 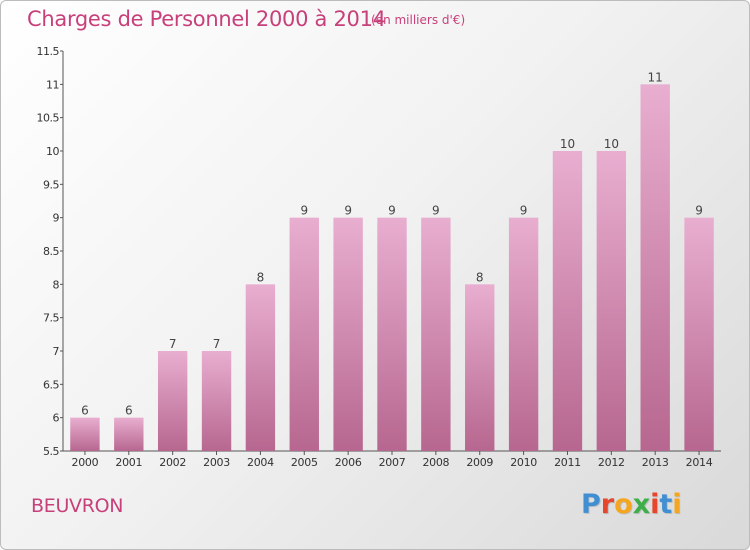 What do you see at coordinates (655, 77) in the screenshot?
I see `data-label: 11` at bounding box center [655, 77].